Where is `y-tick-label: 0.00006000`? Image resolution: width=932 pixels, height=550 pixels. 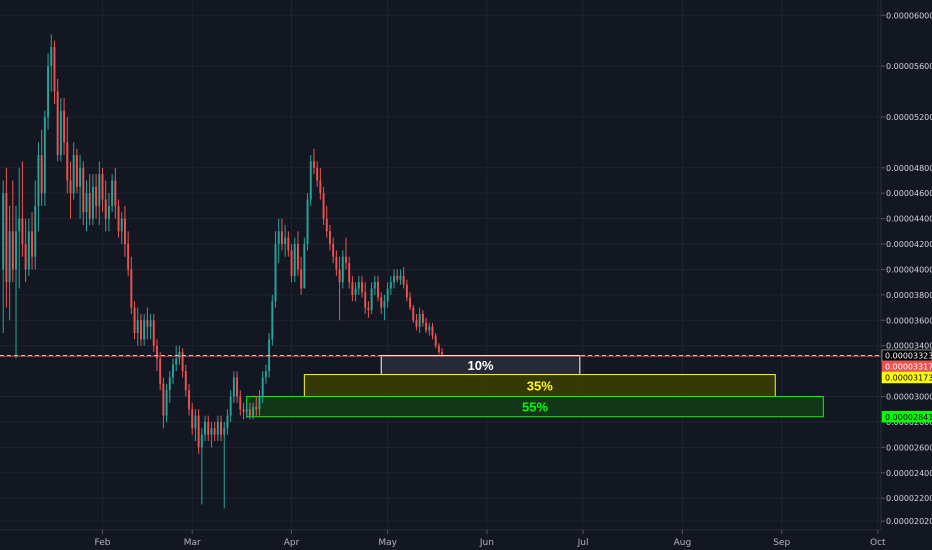
y-tick-label: 0.00006000 is located at coordinates (909, 15).